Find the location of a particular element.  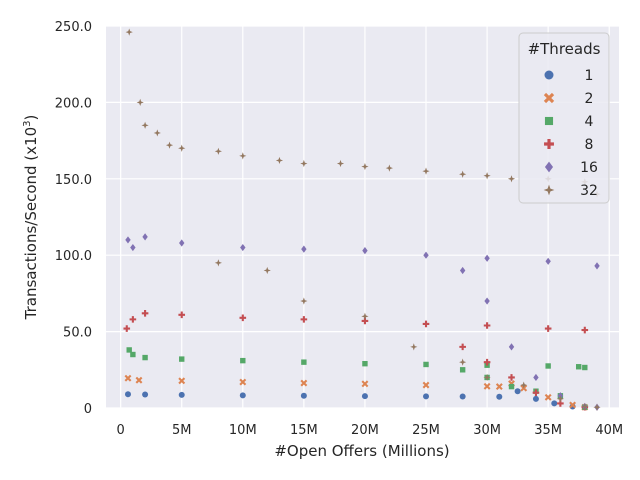

y-axis-label: Transactions/Second (x103) is located at coordinates (31, 218).